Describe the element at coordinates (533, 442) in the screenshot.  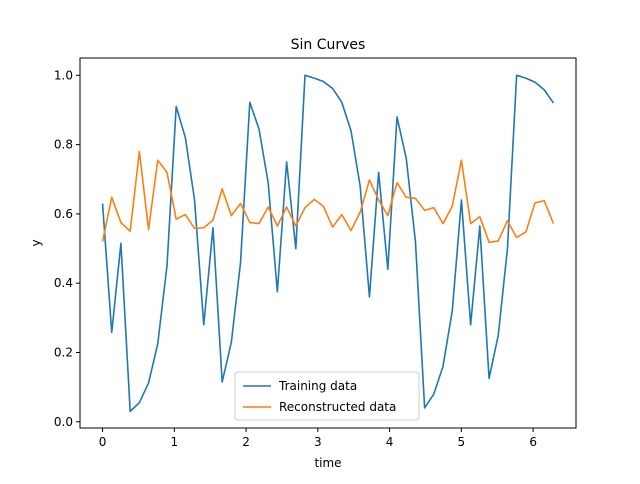
I see `x-tick-label: 6` at that location.